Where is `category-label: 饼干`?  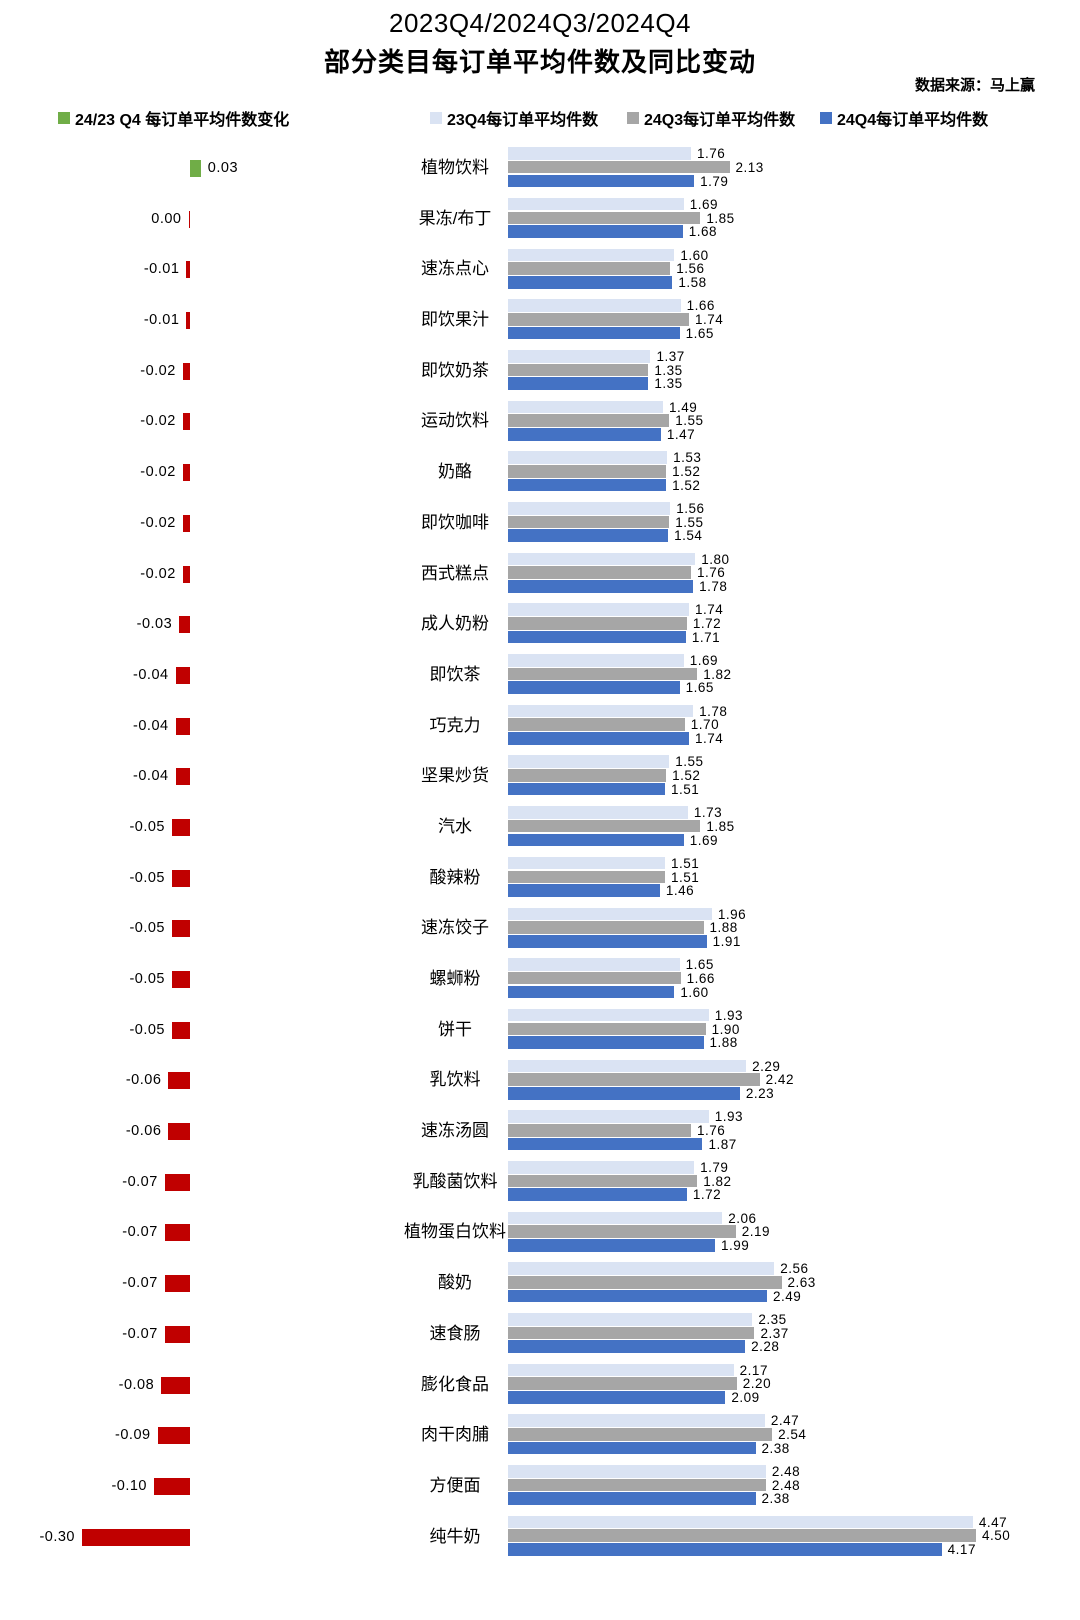 category-label: 饼干 is located at coordinates (455, 1029).